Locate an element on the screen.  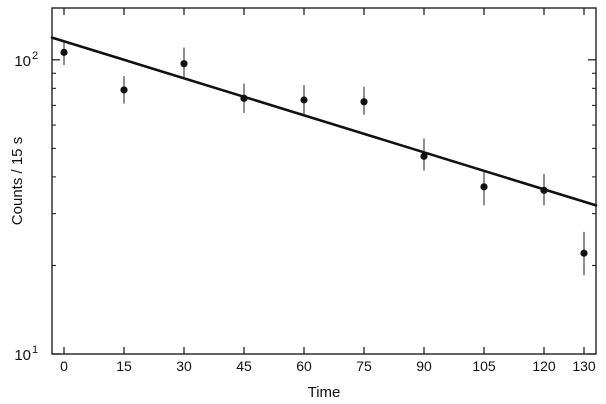
x-tick-label: 0 is located at coordinates (64, 366).